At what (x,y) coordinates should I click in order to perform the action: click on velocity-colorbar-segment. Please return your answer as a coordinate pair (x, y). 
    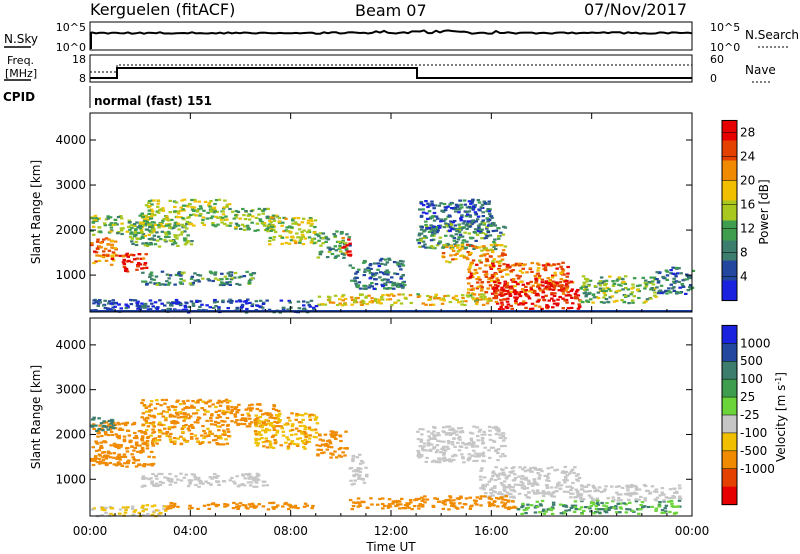
    Looking at the image, I should click on (729, 370).